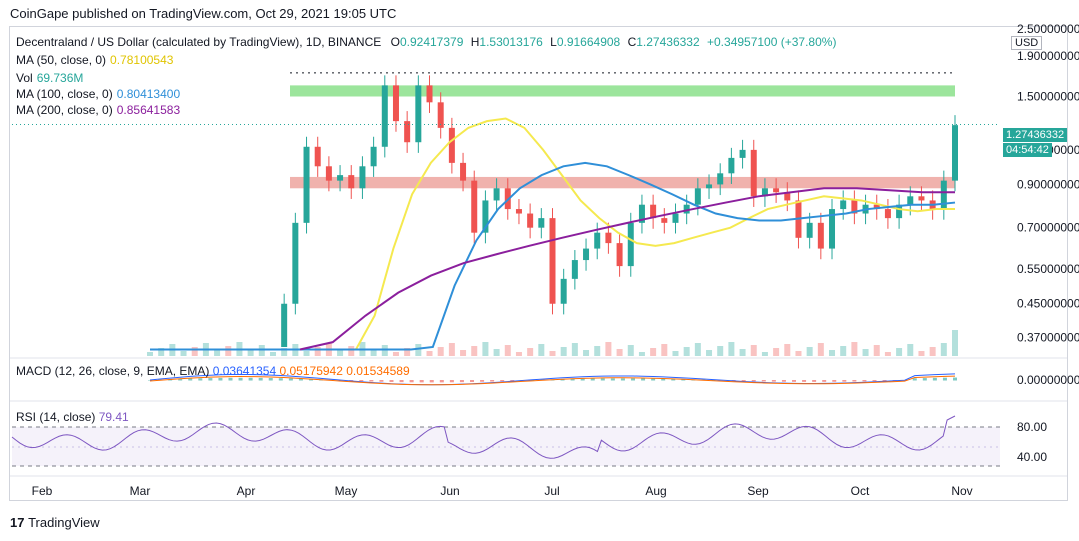  I want to click on x-tick-label: Nov, so click(961, 491).